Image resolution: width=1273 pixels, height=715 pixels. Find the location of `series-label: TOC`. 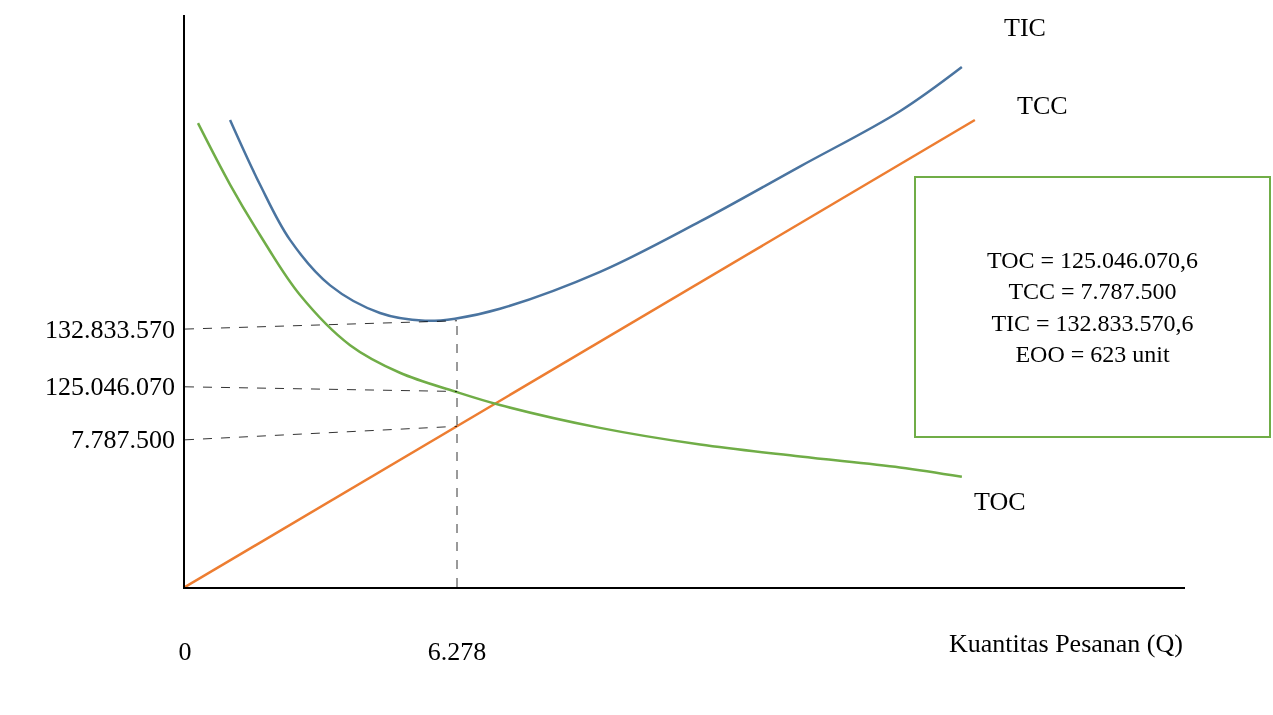

series-label: TOC is located at coordinates (1000, 501).